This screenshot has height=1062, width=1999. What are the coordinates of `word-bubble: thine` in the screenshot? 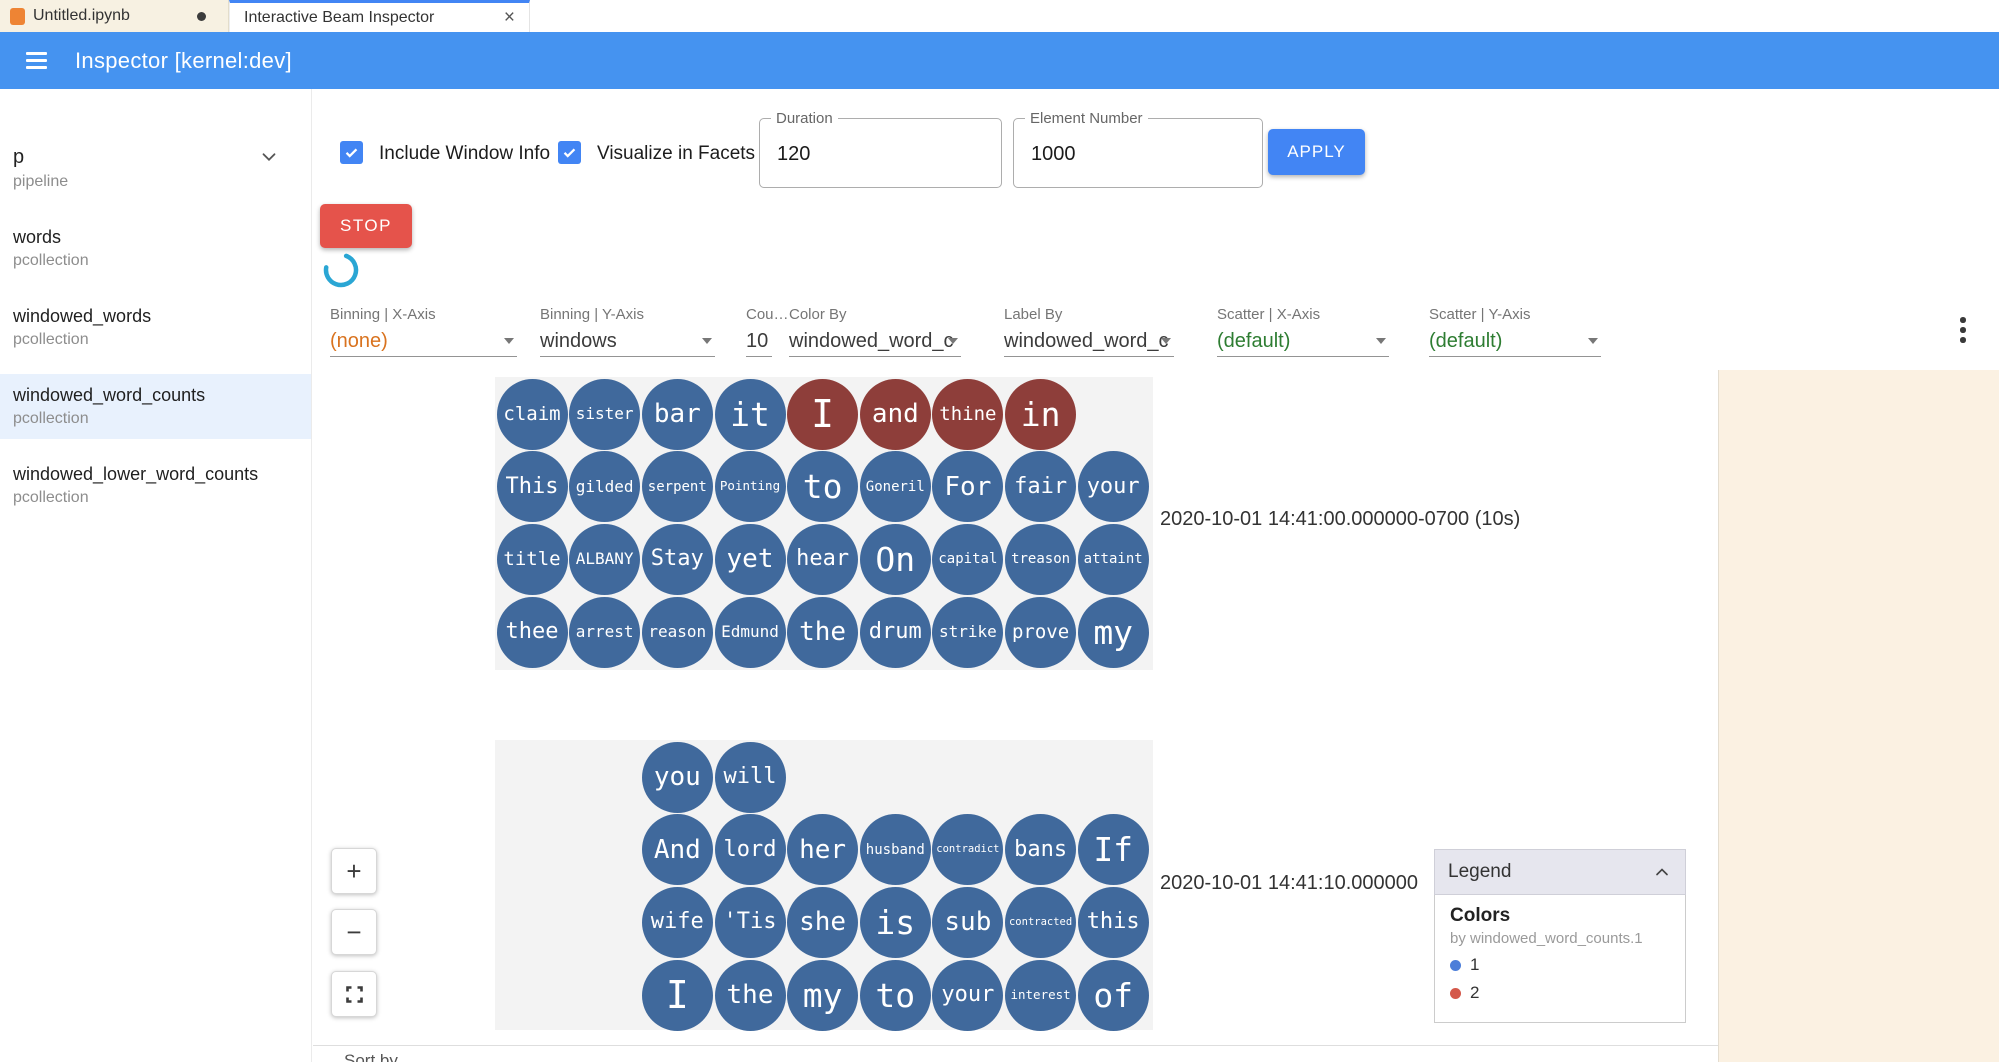 It's located at (968, 414).